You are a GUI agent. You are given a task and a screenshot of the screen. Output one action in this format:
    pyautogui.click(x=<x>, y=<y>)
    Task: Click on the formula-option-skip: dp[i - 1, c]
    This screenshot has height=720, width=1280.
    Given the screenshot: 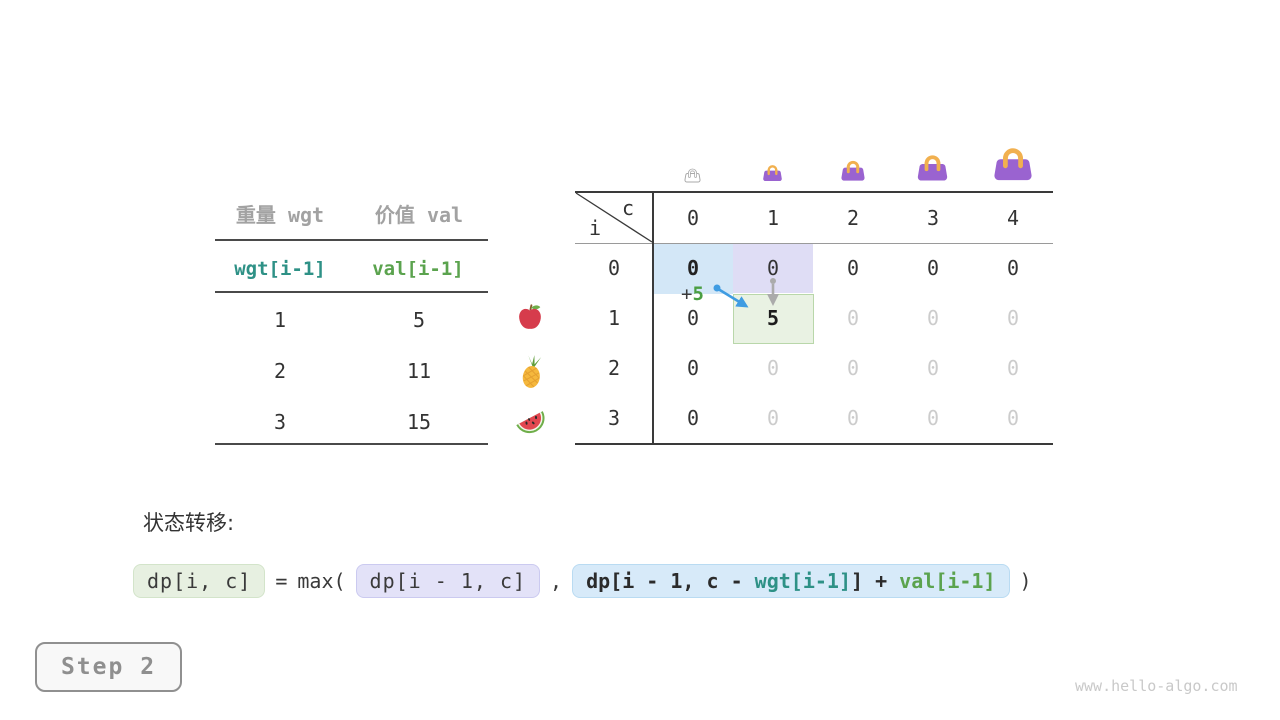 What is the action you would take?
    pyautogui.click(x=448, y=581)
    